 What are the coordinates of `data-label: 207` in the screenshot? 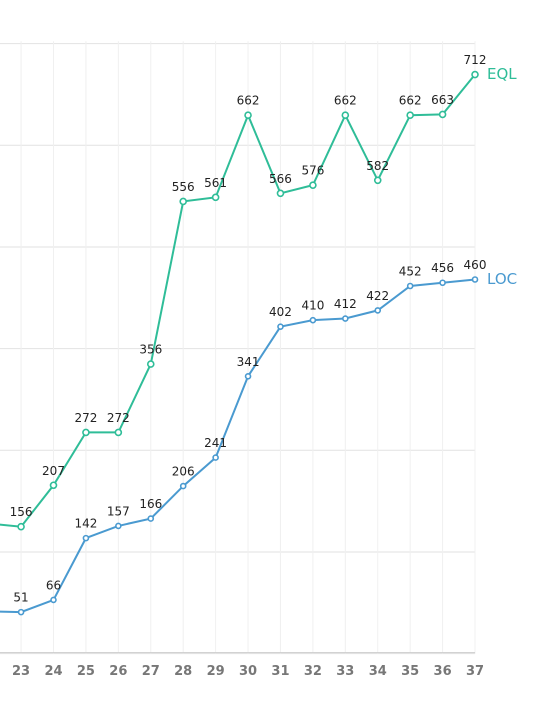 It's located at (53, 471).